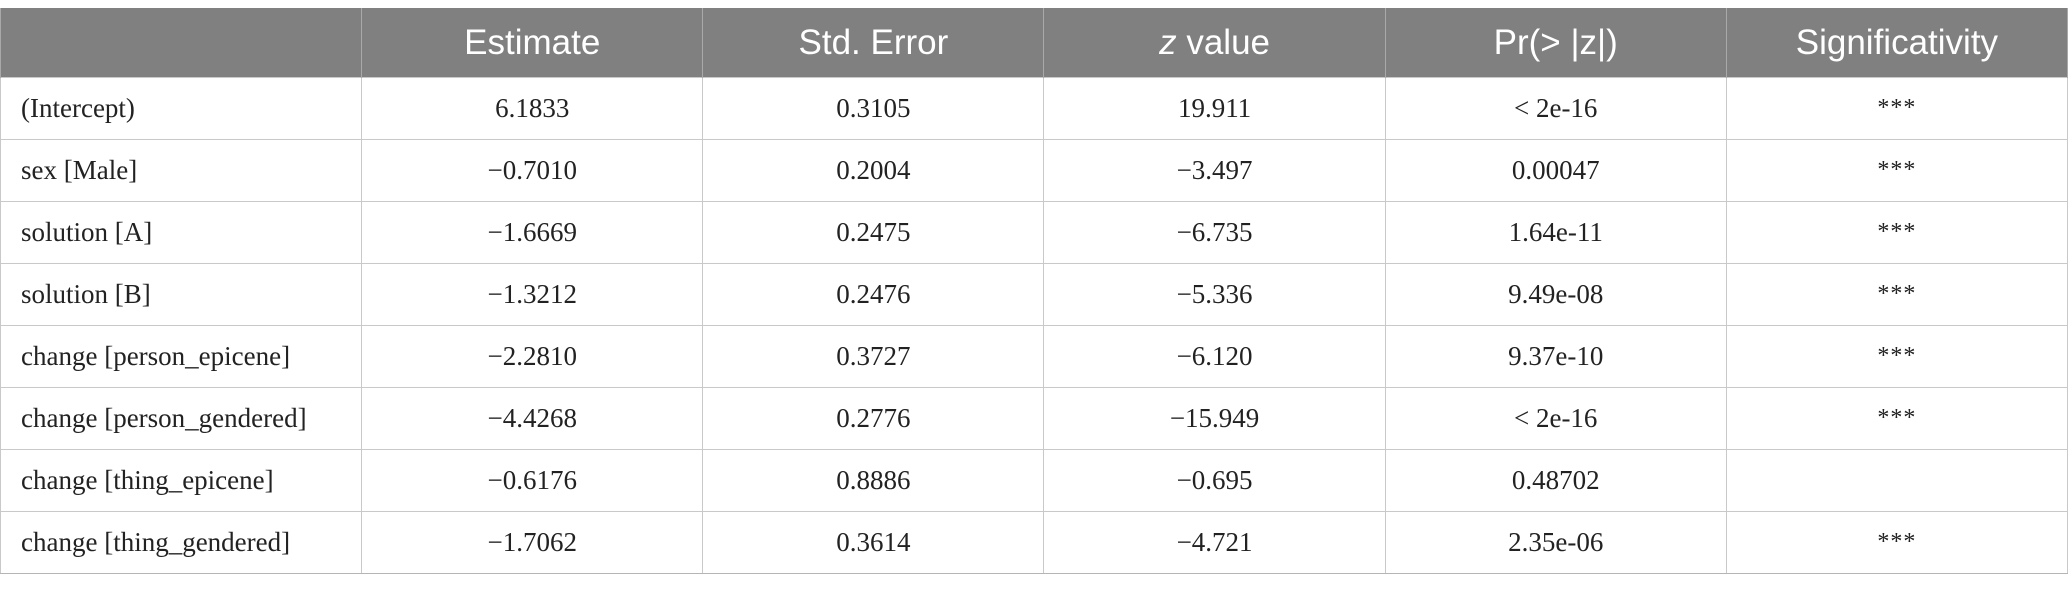  Describe the element at coordinates (1214, 108) in the screenshot. I see `cell-z-value: 19.911` at that location.